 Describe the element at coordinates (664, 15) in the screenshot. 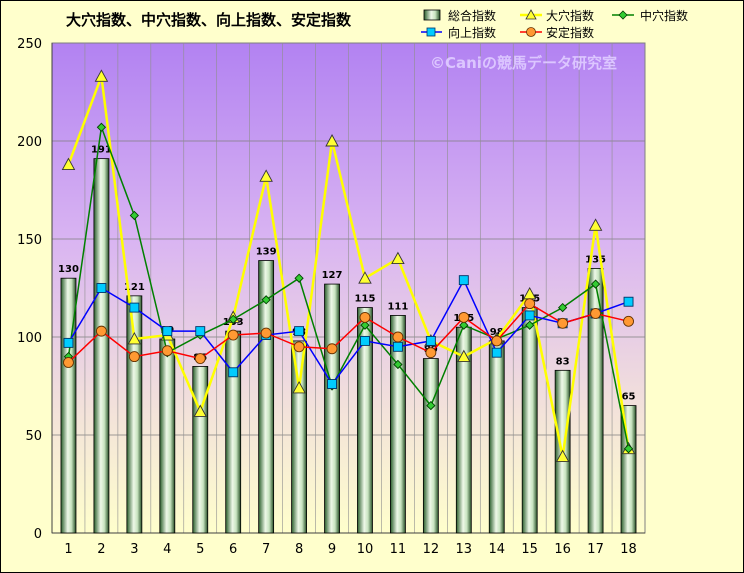

I see `legend-label: 中穴指数` at that location.